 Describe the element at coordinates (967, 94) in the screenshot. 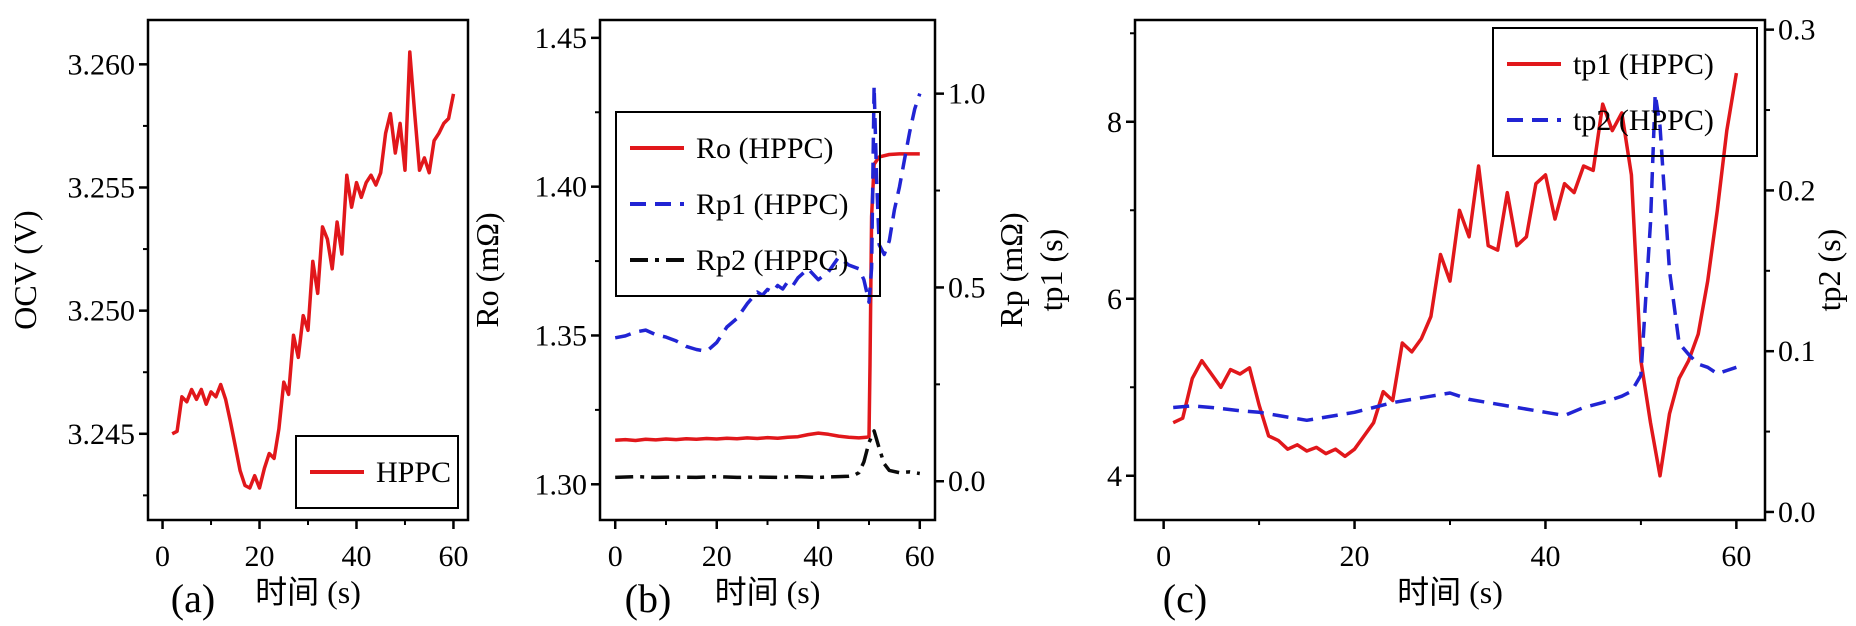

I see `y-right-tick-label: 1.0` at that location.